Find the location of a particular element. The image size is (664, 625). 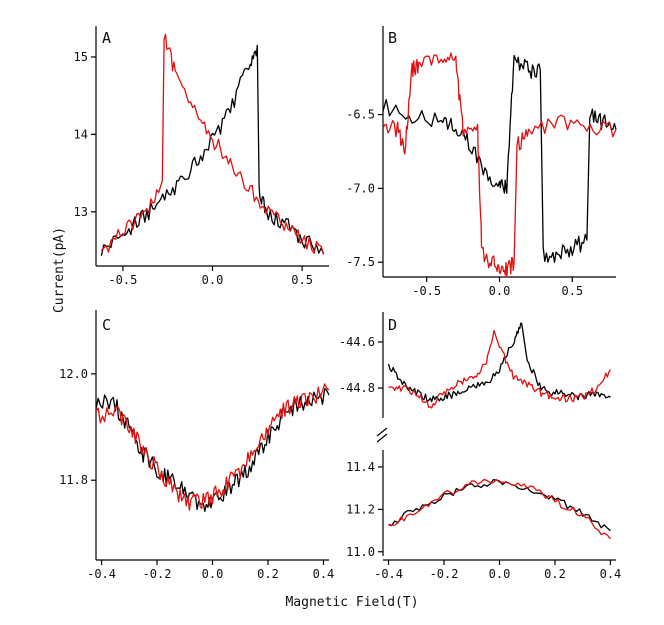

x-tick-label-D: 0.2 is located at coordinates (555, 574).